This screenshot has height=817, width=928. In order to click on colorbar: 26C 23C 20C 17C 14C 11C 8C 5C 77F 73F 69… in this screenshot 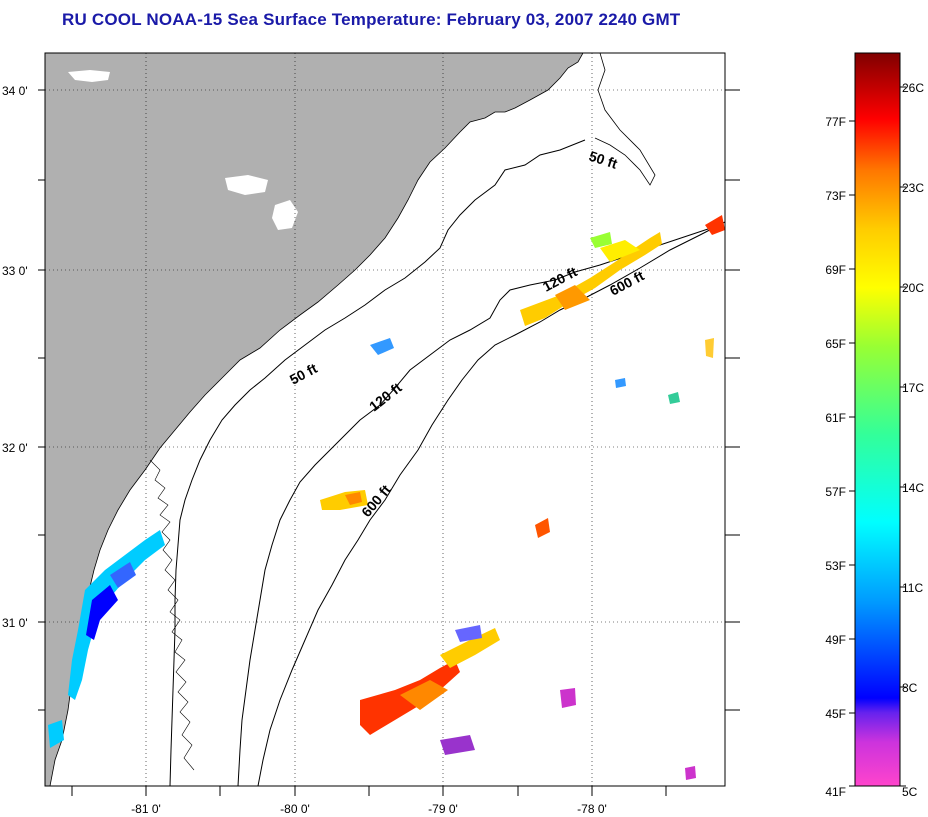, I will do `click(874, 425)`.